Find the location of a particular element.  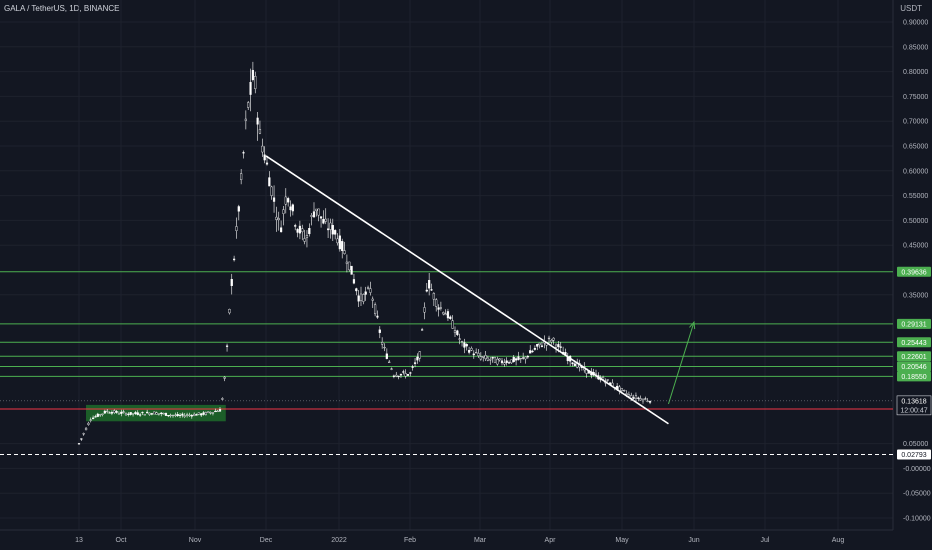

x-tick-label: 2022 is located at coordinates (339, 540).